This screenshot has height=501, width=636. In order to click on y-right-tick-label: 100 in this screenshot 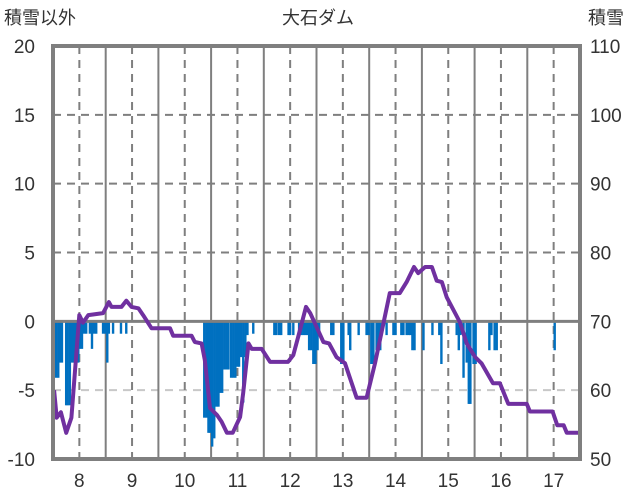, I will do `click(606, 116)`.